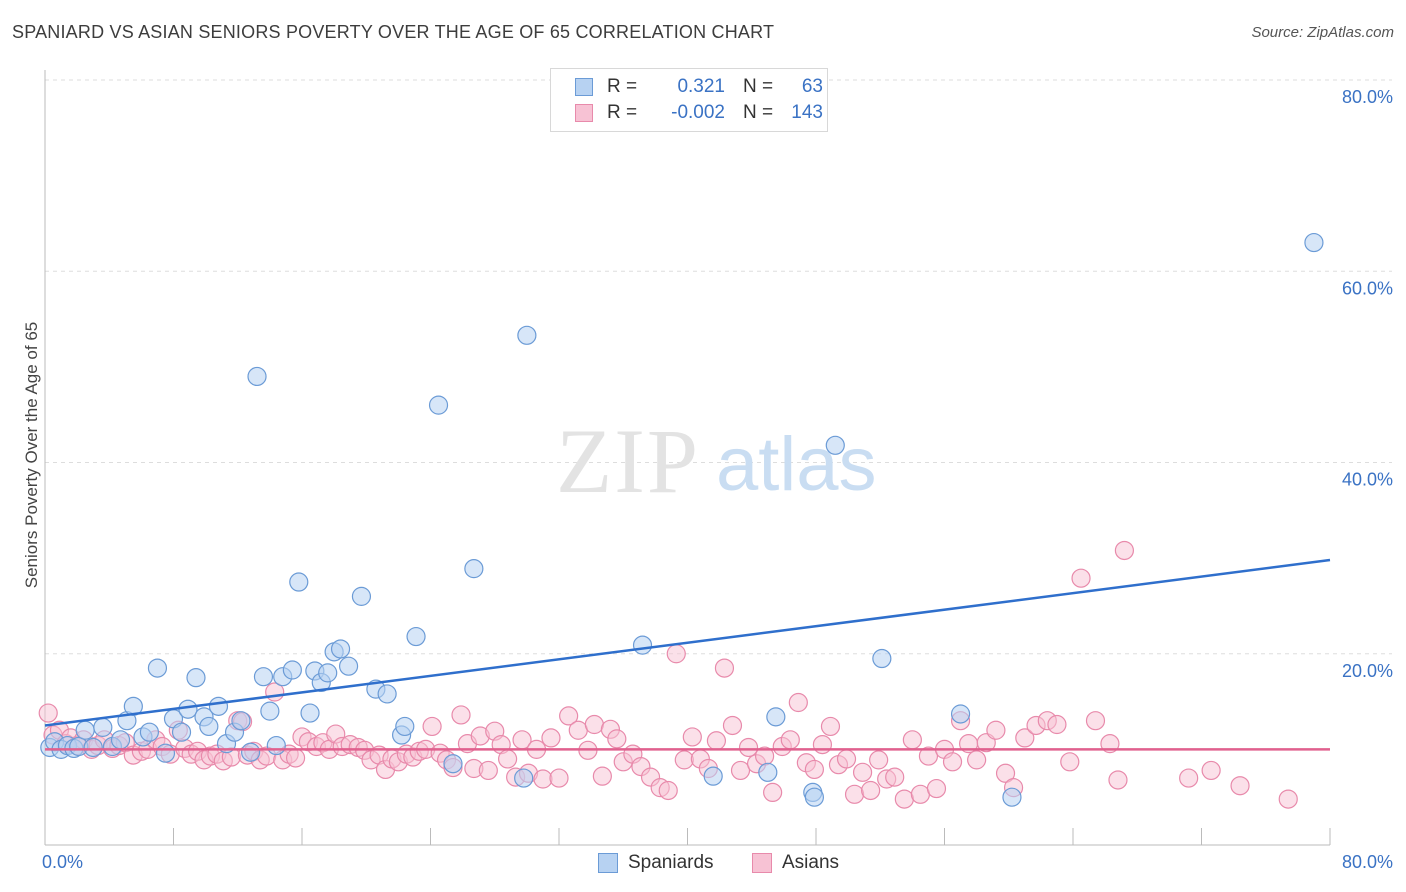 This screenshot has width=1406, height=892. What do you see at coordinates (811, 862) in the screenshot?
I see `legend-label-asians: Asians` at bounding box center [811, 862].